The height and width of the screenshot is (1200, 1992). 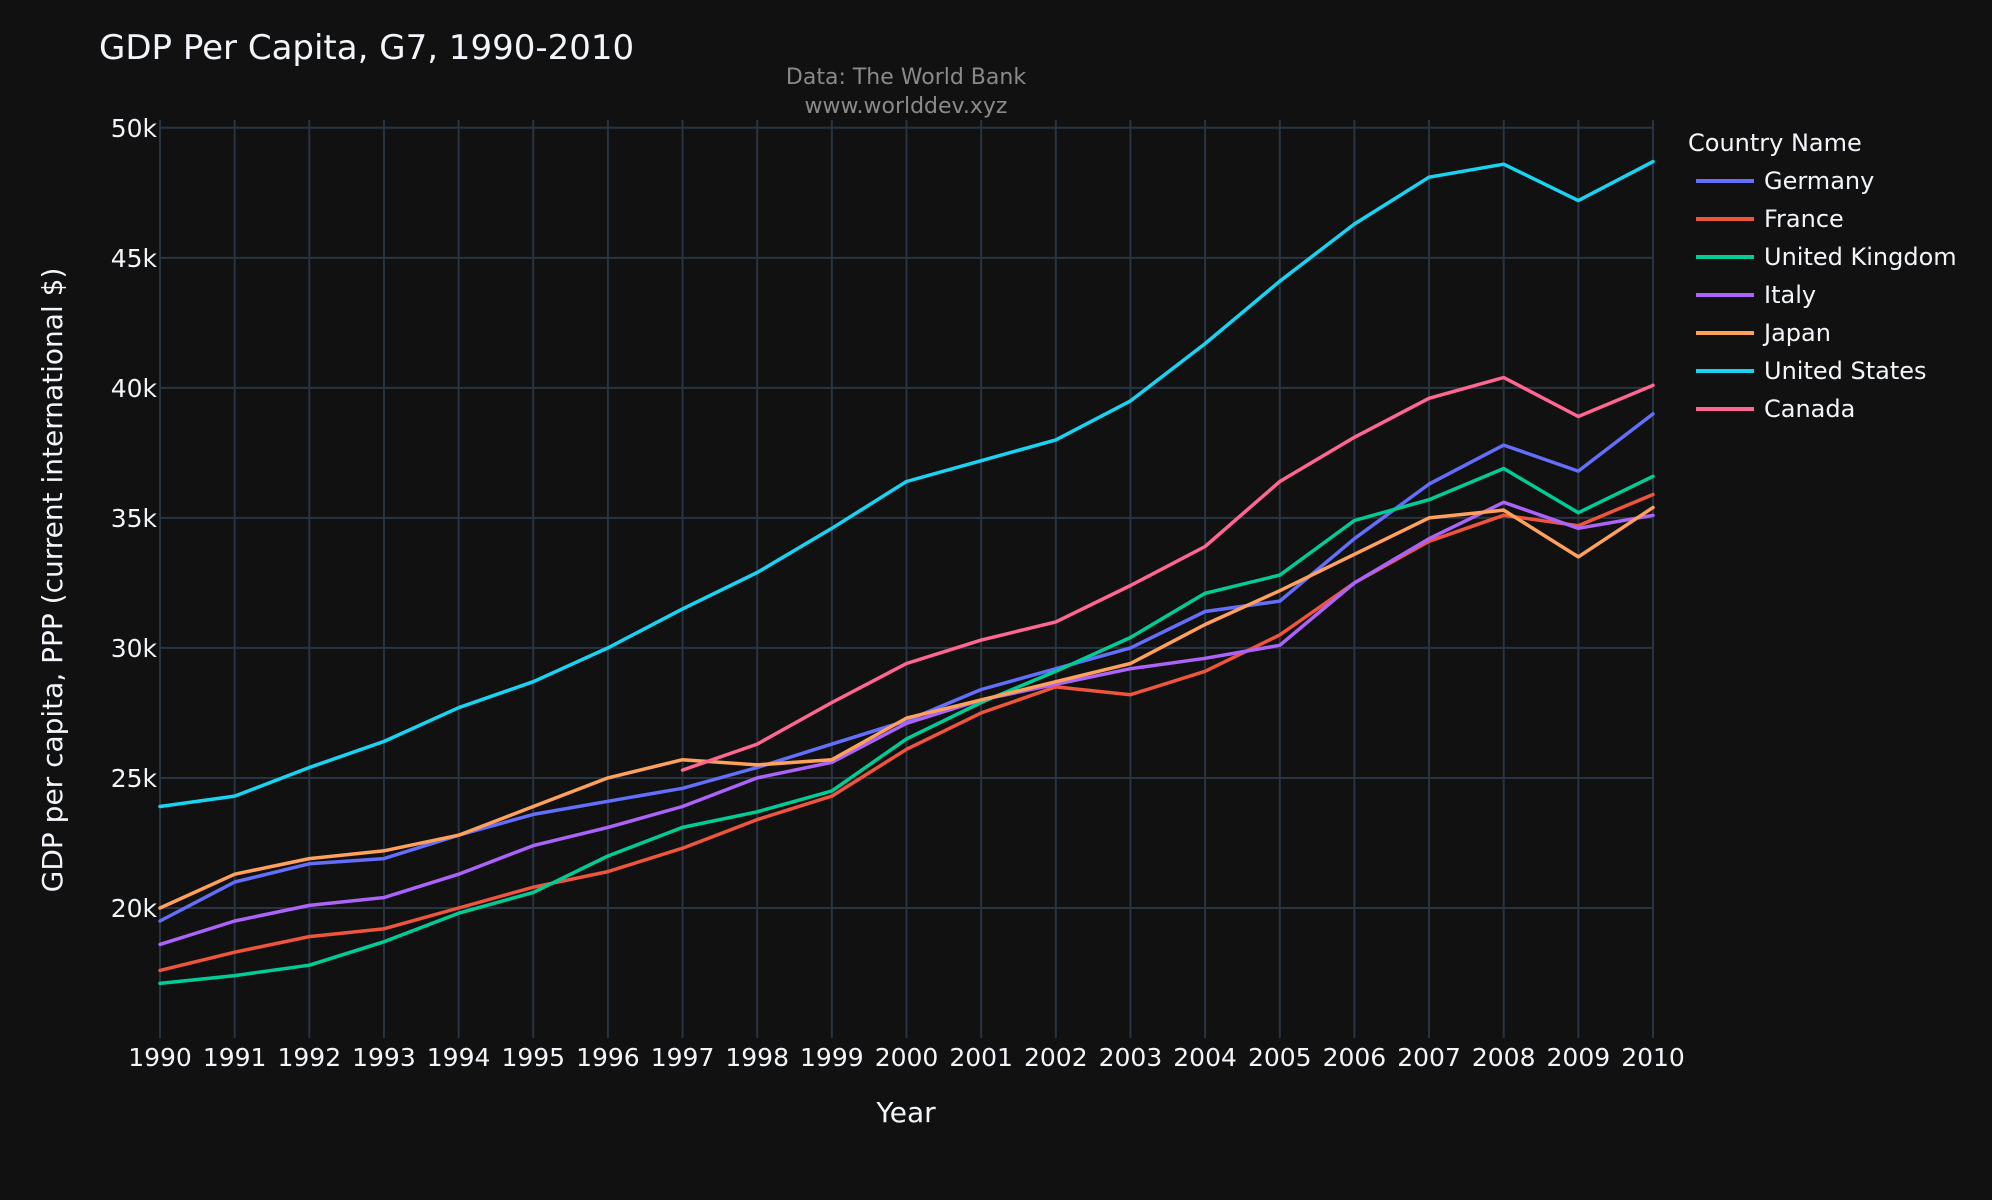 What do you see at coordinates (160, 1057) in the screenshot?
I see `x-tick-label: 1990` at bounding box center [160, 1057].